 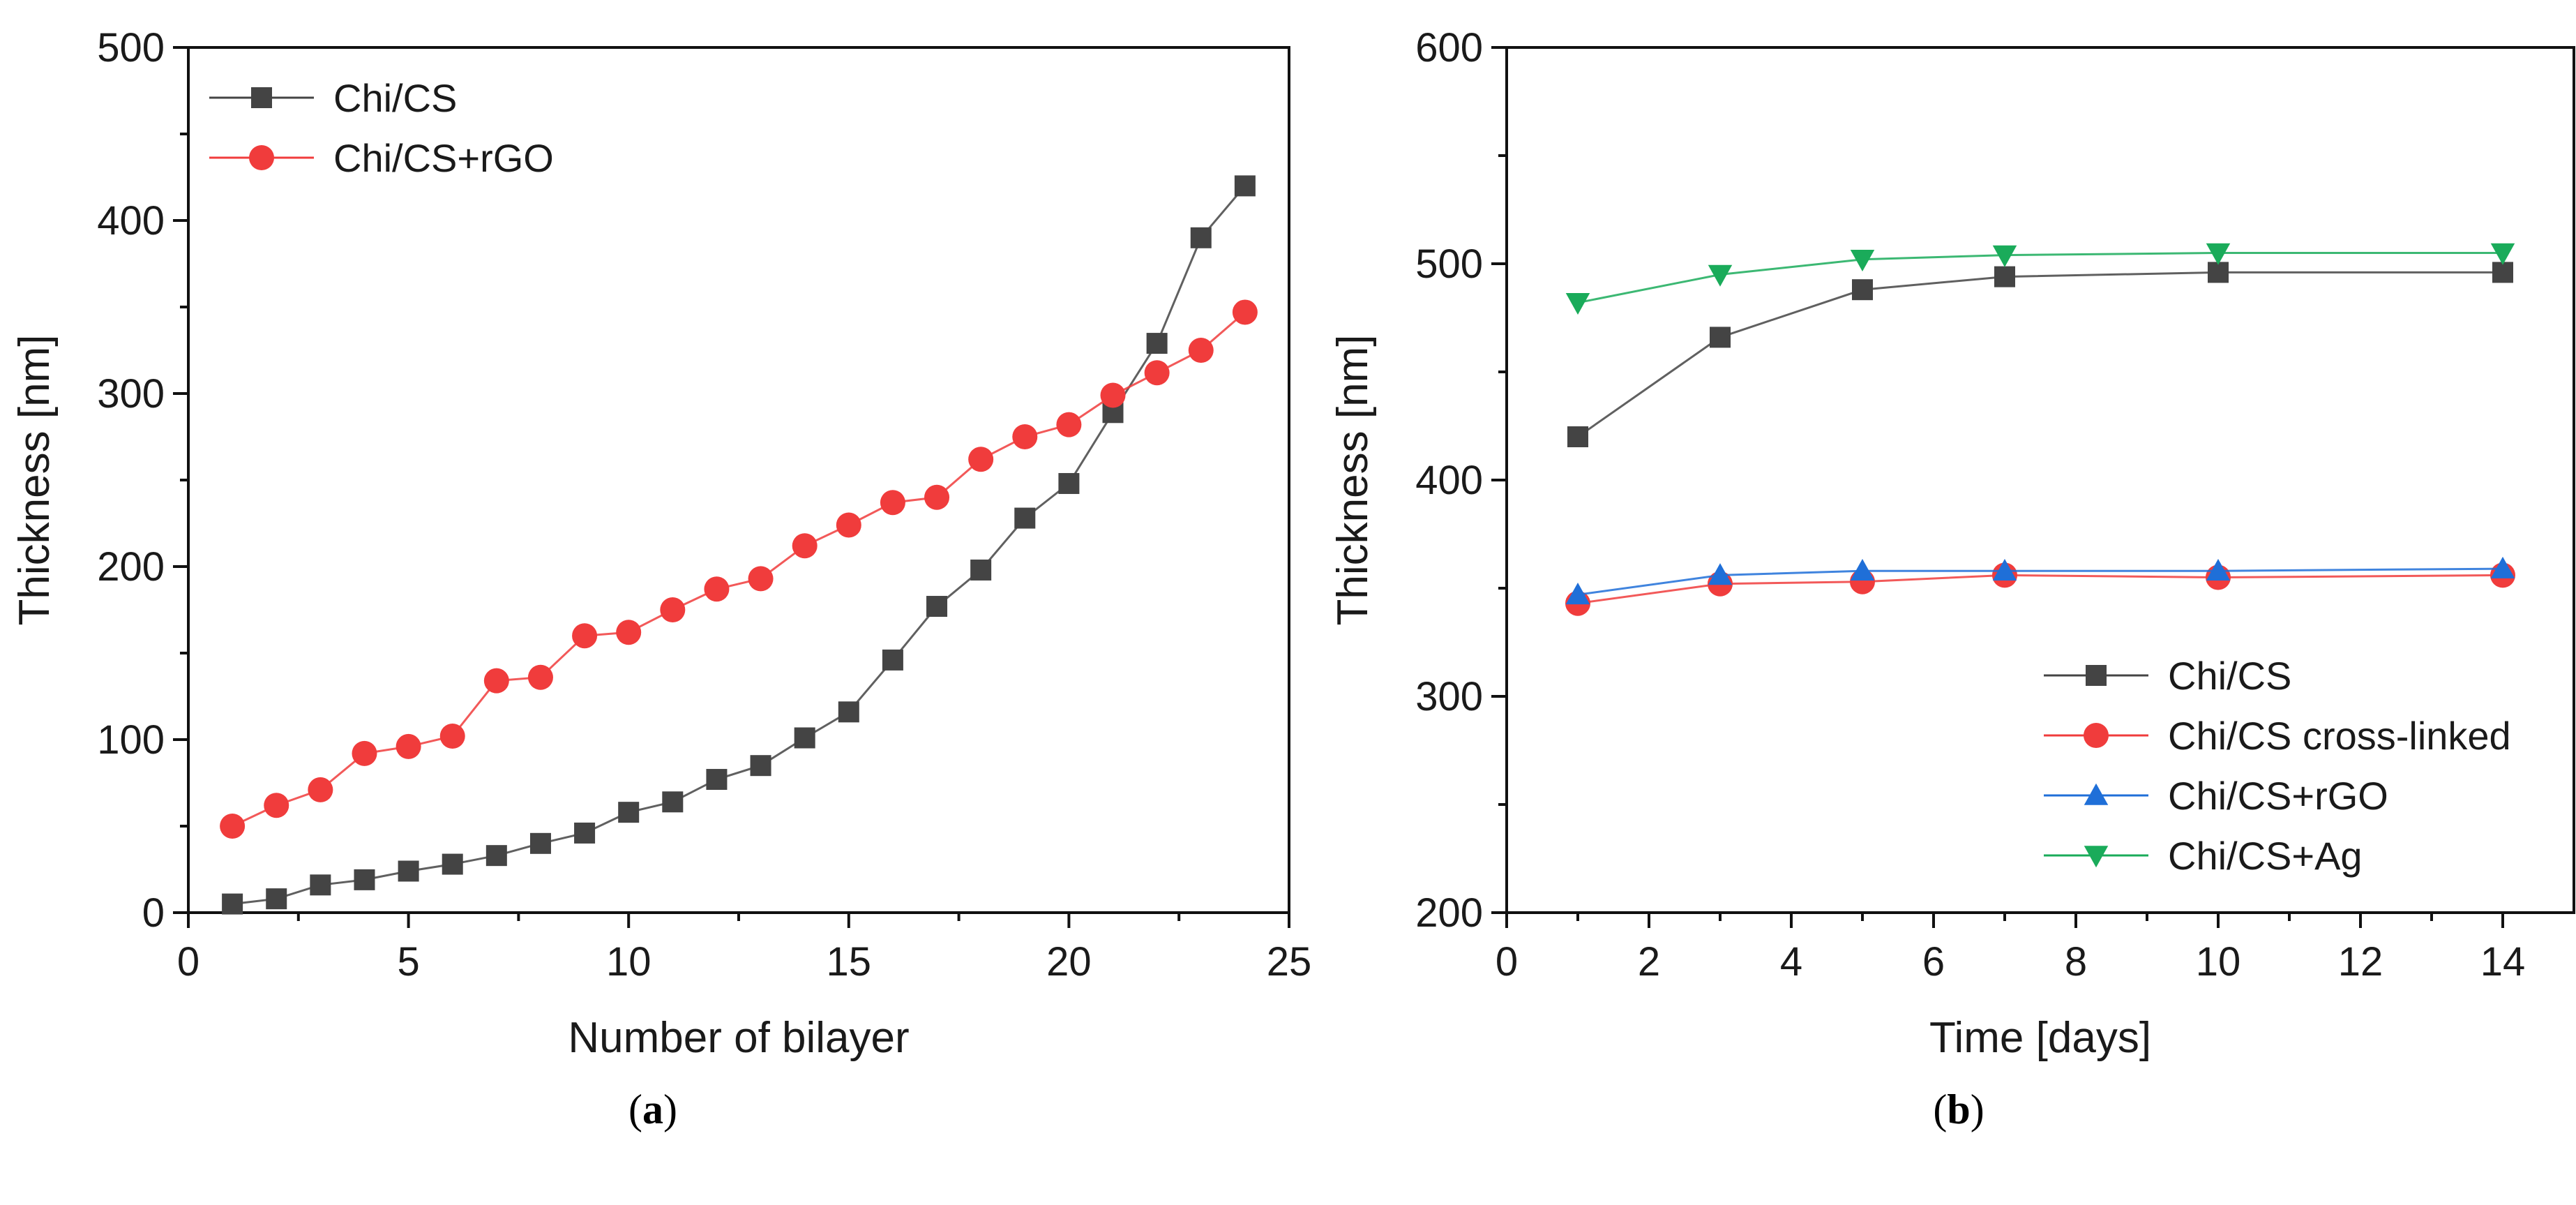 What do you see at coordinates (2040, 1038) in the screenshot?
I see `x-axis-label: Time [days]` at bounding box center [2040, 1038].